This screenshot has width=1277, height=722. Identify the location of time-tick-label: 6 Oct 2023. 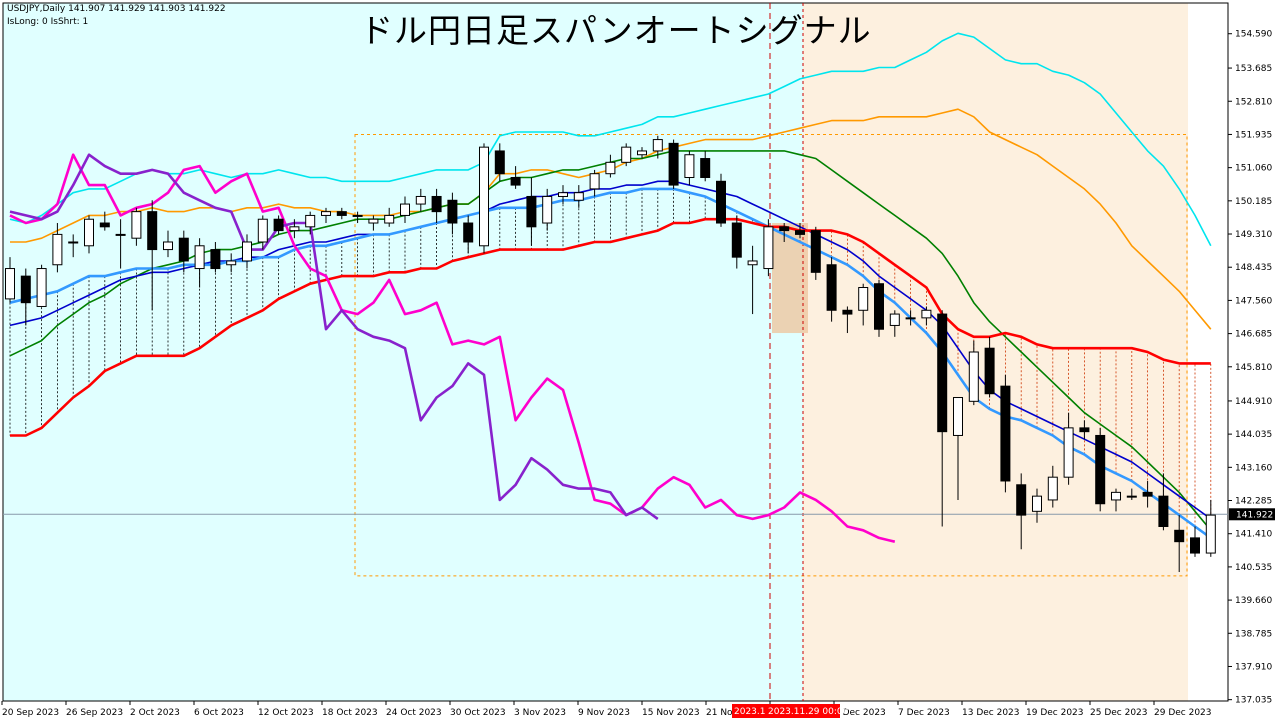
(219, 713).